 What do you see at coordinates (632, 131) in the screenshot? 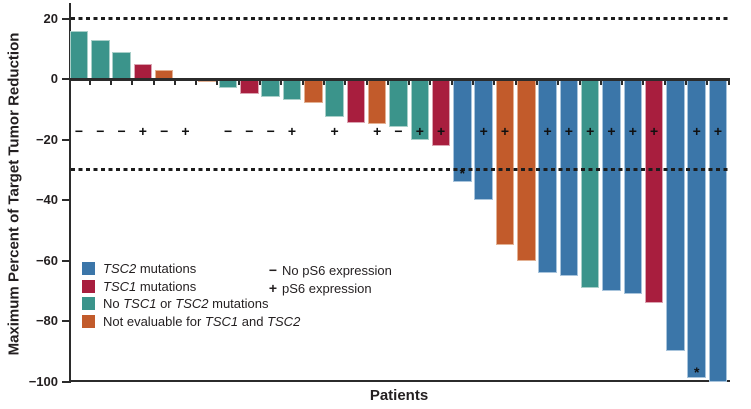
I see `ps6-symbol-patient-27: +` at bounding box center [632, 131].